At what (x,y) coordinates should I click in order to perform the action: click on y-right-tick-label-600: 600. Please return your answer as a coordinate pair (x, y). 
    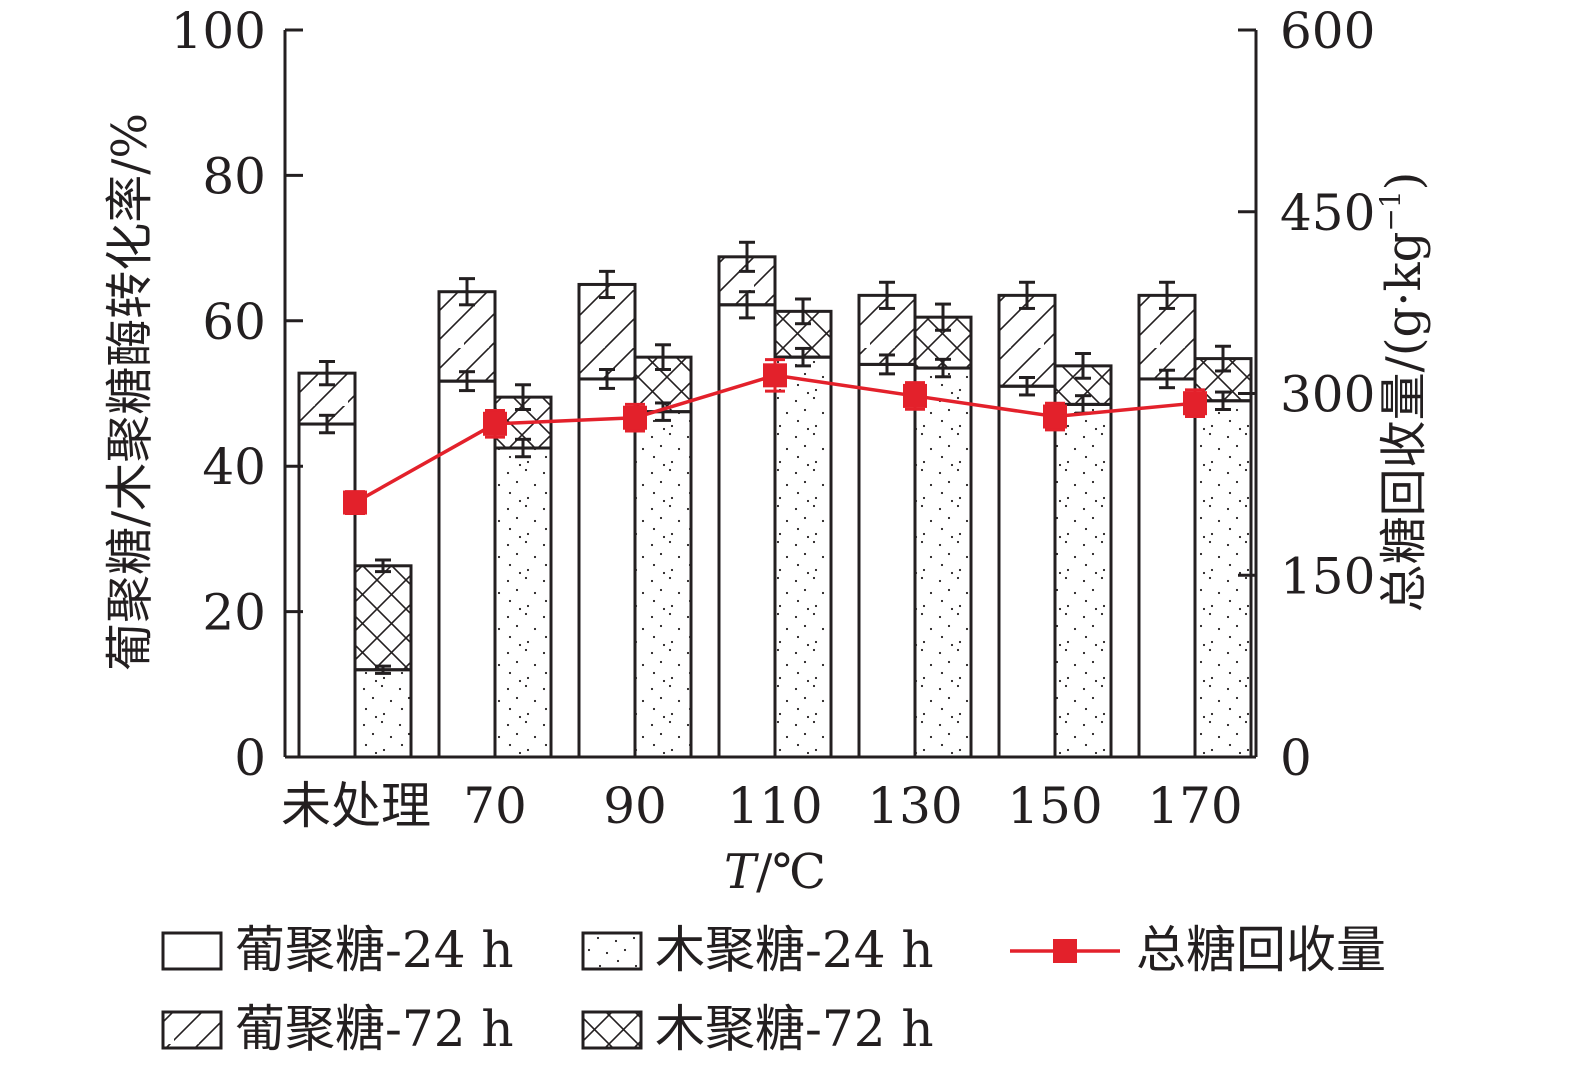
    Looking at the image, I should click on (1327, 31).